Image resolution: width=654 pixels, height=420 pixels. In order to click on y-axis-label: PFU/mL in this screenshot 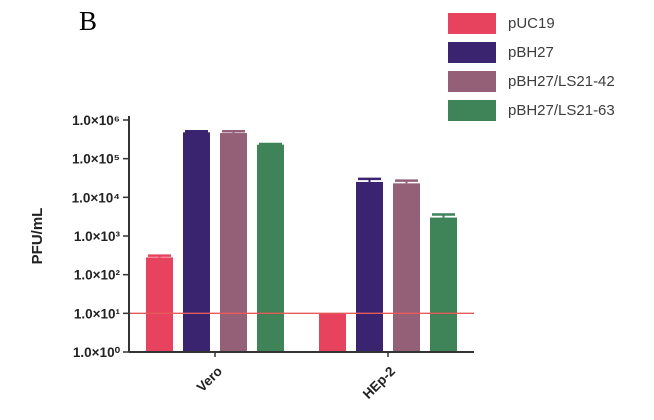, I will do `click(37, 236)`.